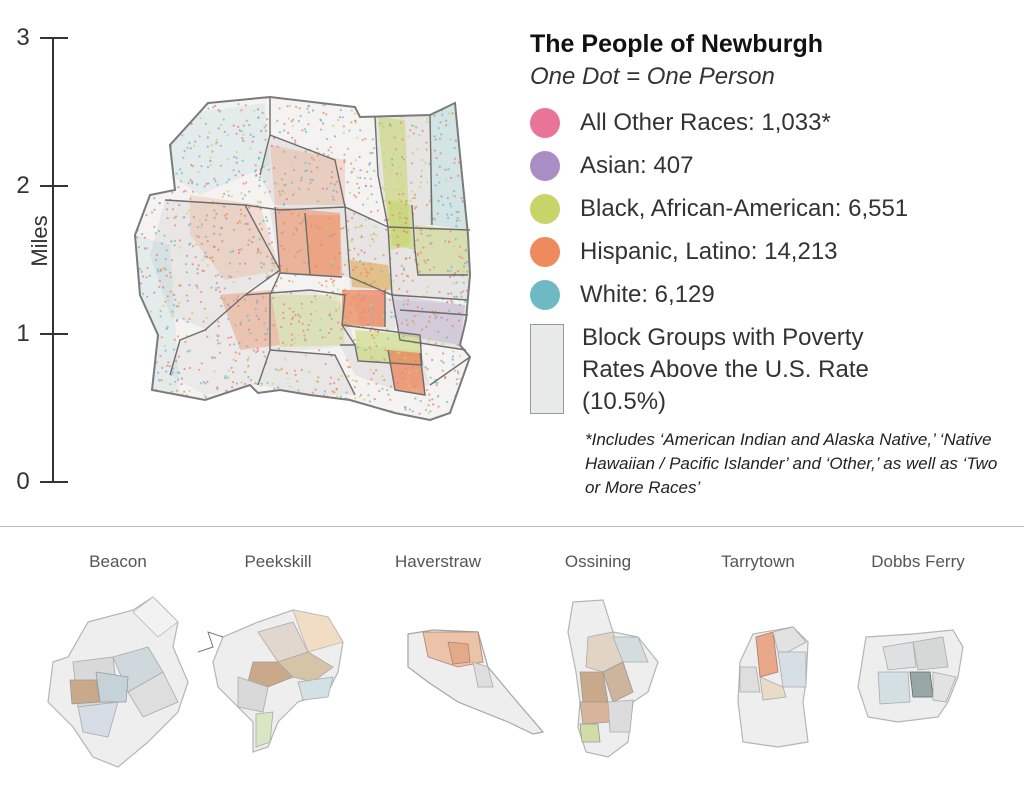 This screenshot has height=791, width=1024. I want to click on scale-tick-3: 3, so click(23, 37).